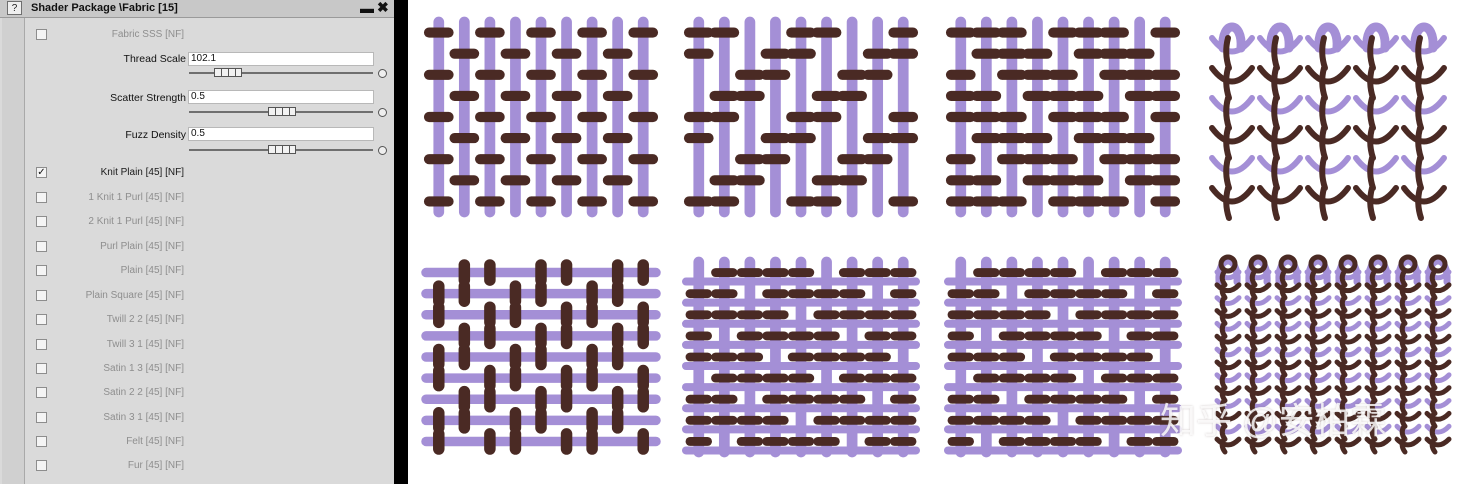 The width and height of the screenshot is (1470, 484). Describe the element at coordinates (281, 73) in the screenshot. I see `thread-scale-track` at that location.